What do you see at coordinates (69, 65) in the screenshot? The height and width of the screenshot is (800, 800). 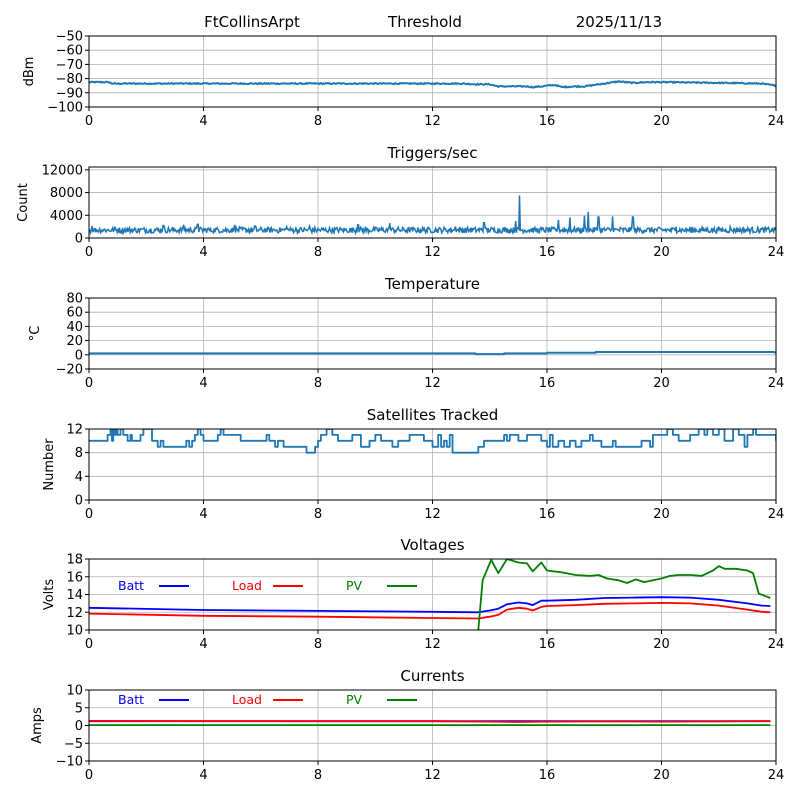 I see `y-tick-label: −70` at bounding box center [69, 65].